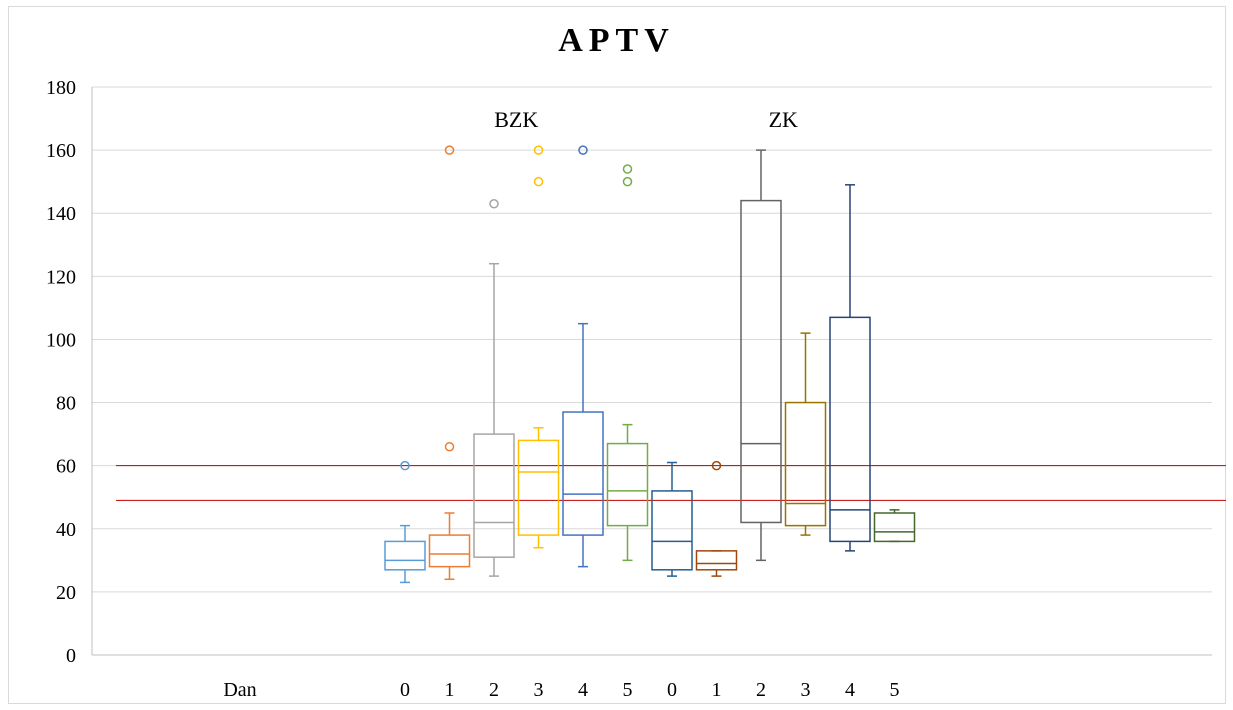  What do you see at coordinates (516, 119) in the screenshot?
I see `group-label-bzk: BZK` at bounding box center [516, 119].